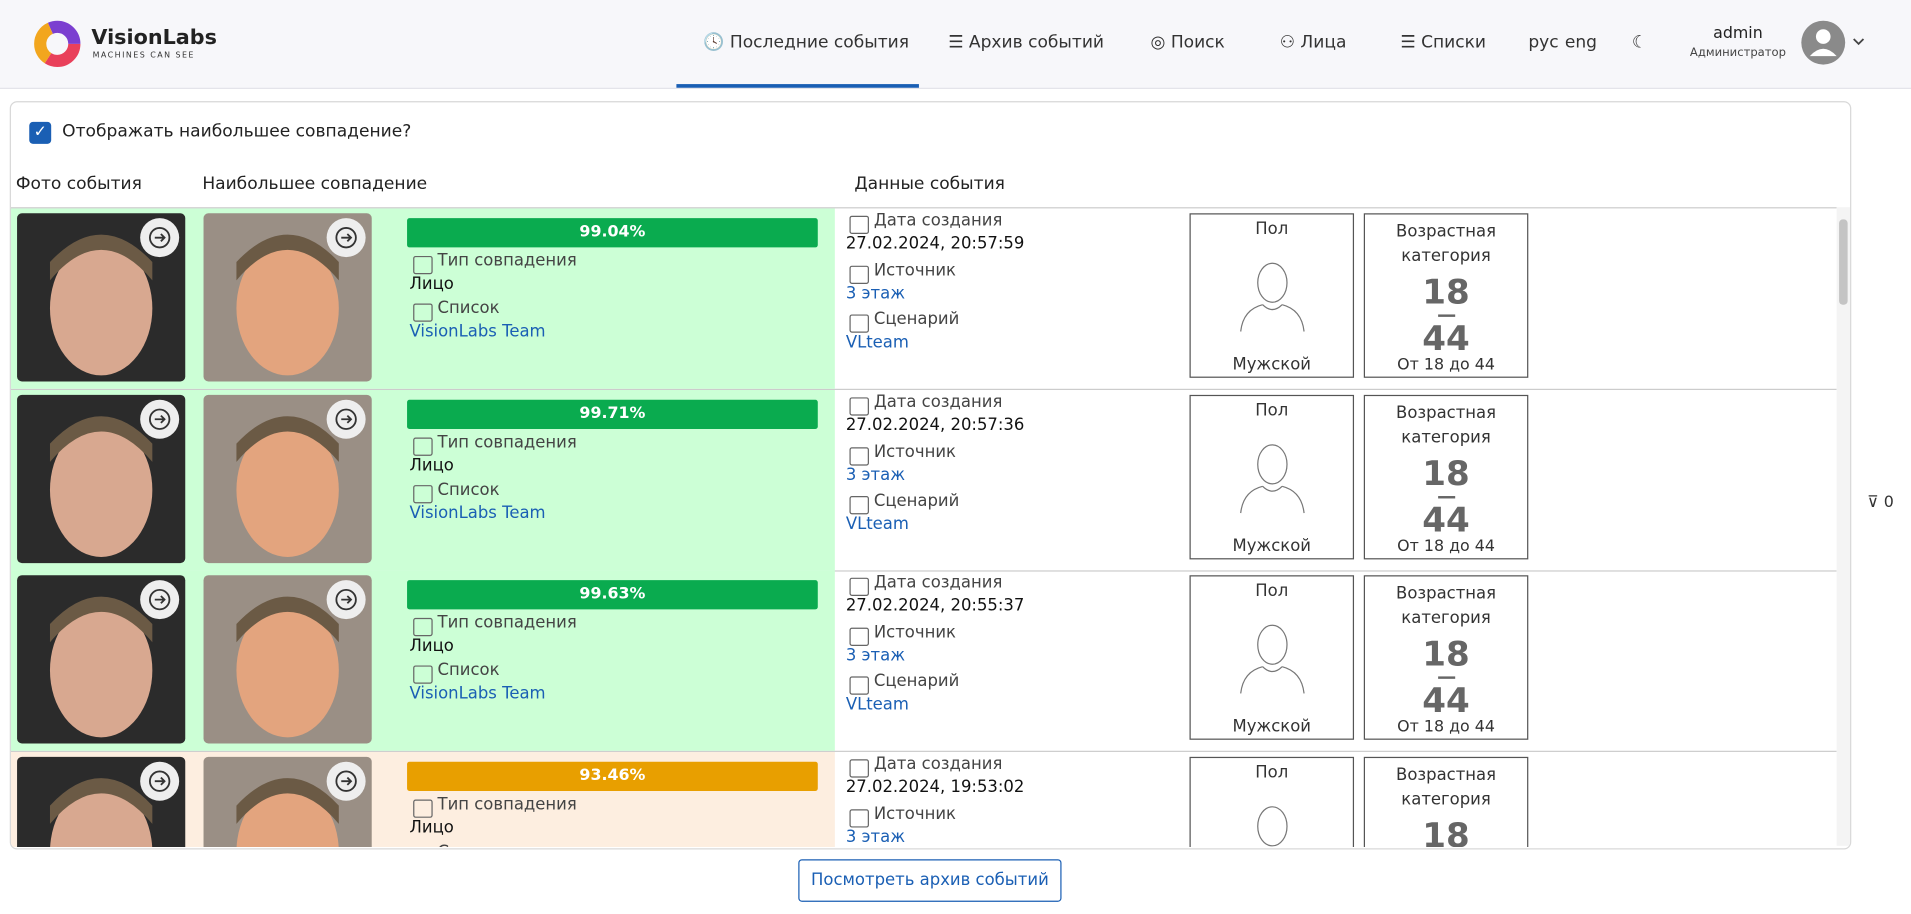 The image size is (1911, 914). What do you see at coordinates (914, 813) in the screenshot?
I see `source-label: Источник` at bounding box center [914, 813].